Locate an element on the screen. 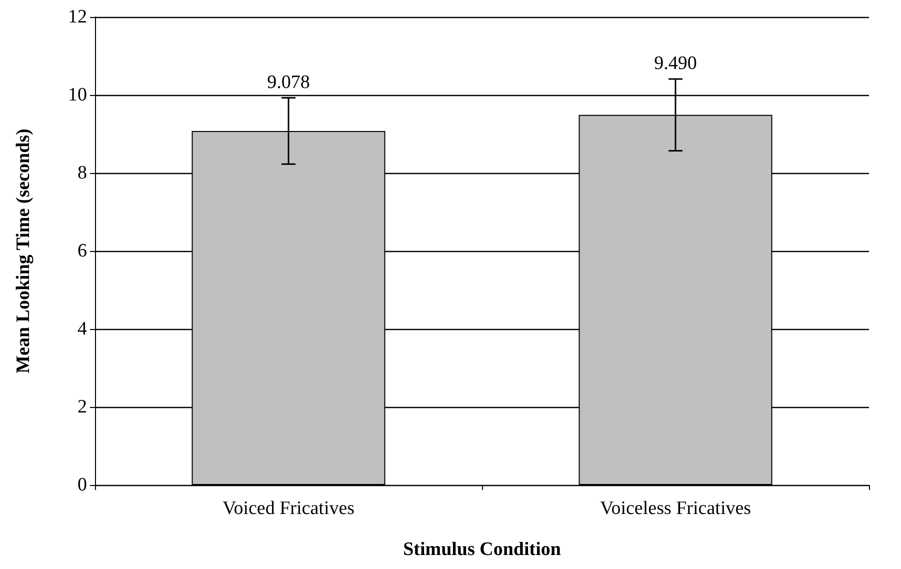 The width and height of the screenshot is (901, 569). y-tick-label: 12 is located at coordinates (77, 17).